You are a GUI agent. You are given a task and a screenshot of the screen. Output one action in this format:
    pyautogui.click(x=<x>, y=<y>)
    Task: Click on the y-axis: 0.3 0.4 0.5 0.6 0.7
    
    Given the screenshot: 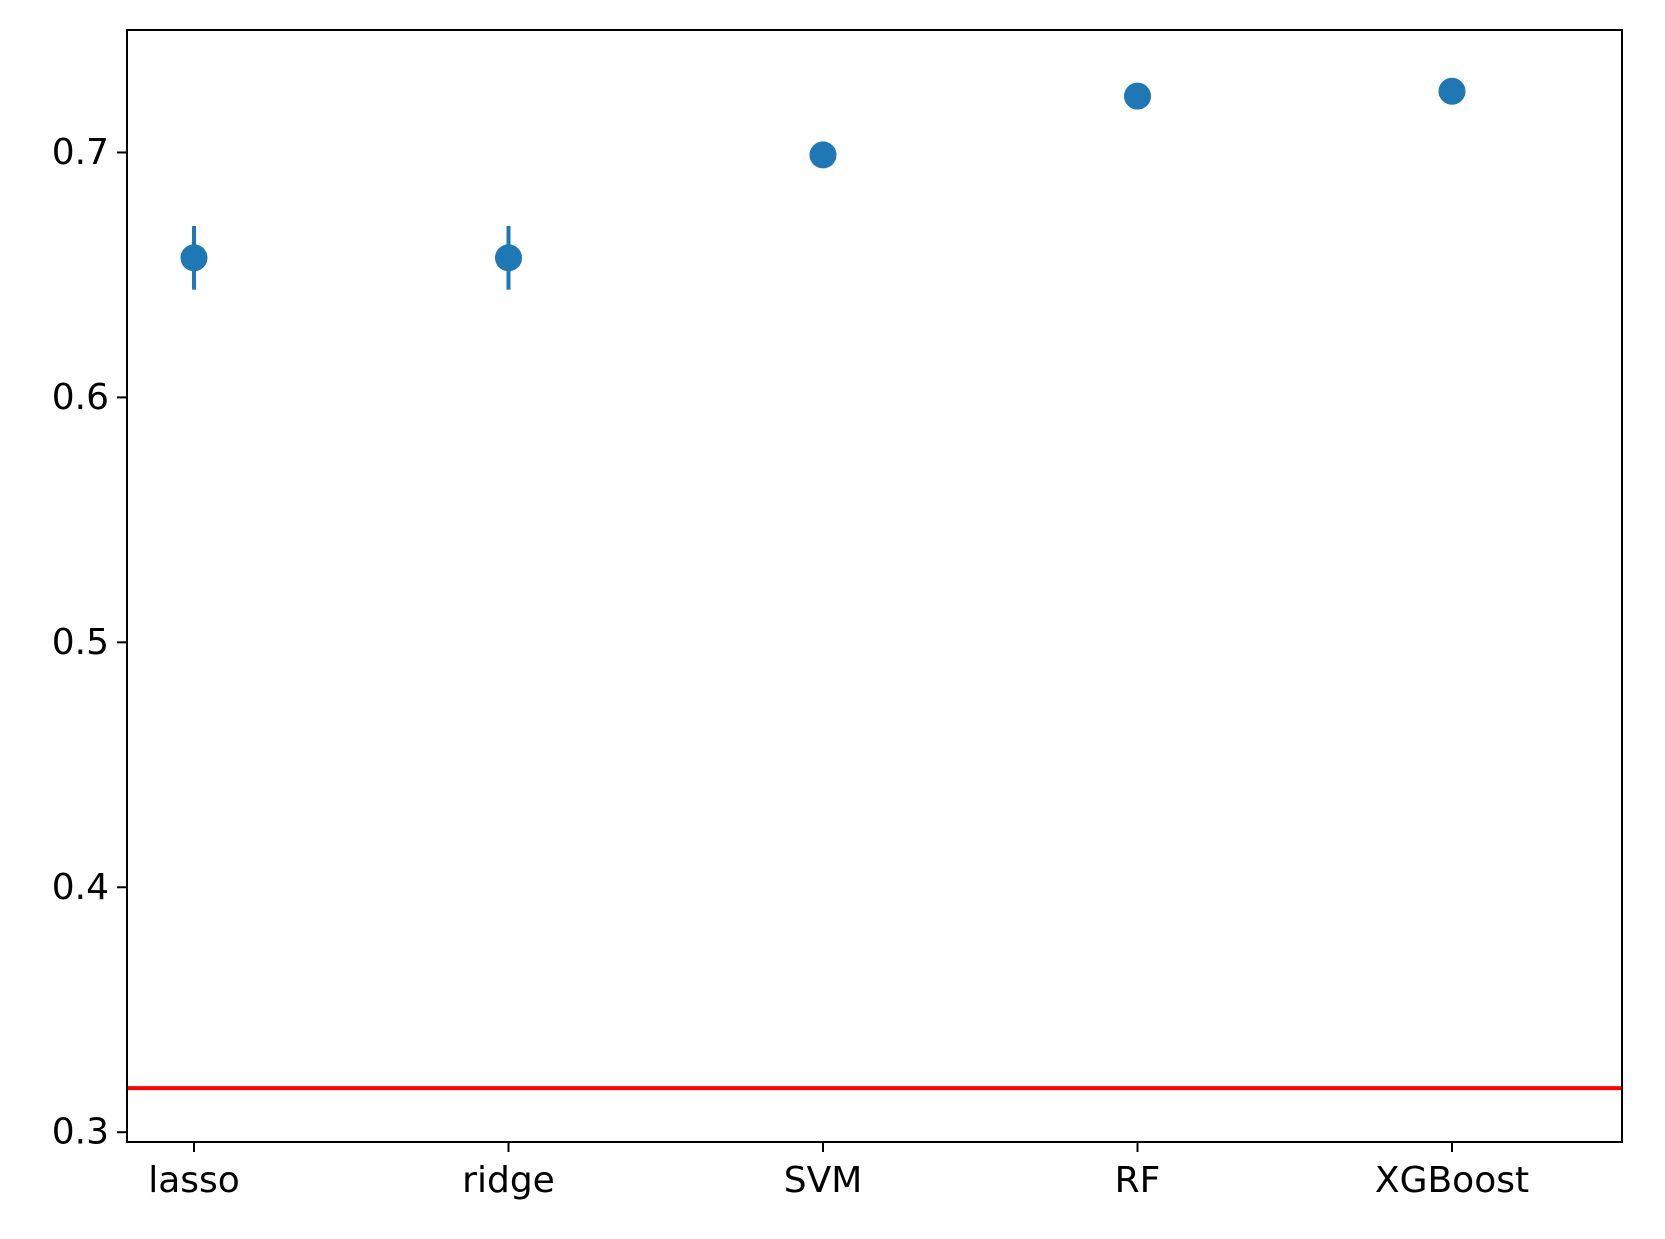 What is the action you would take?
    pyautogui.click(x=89, y=642)
    